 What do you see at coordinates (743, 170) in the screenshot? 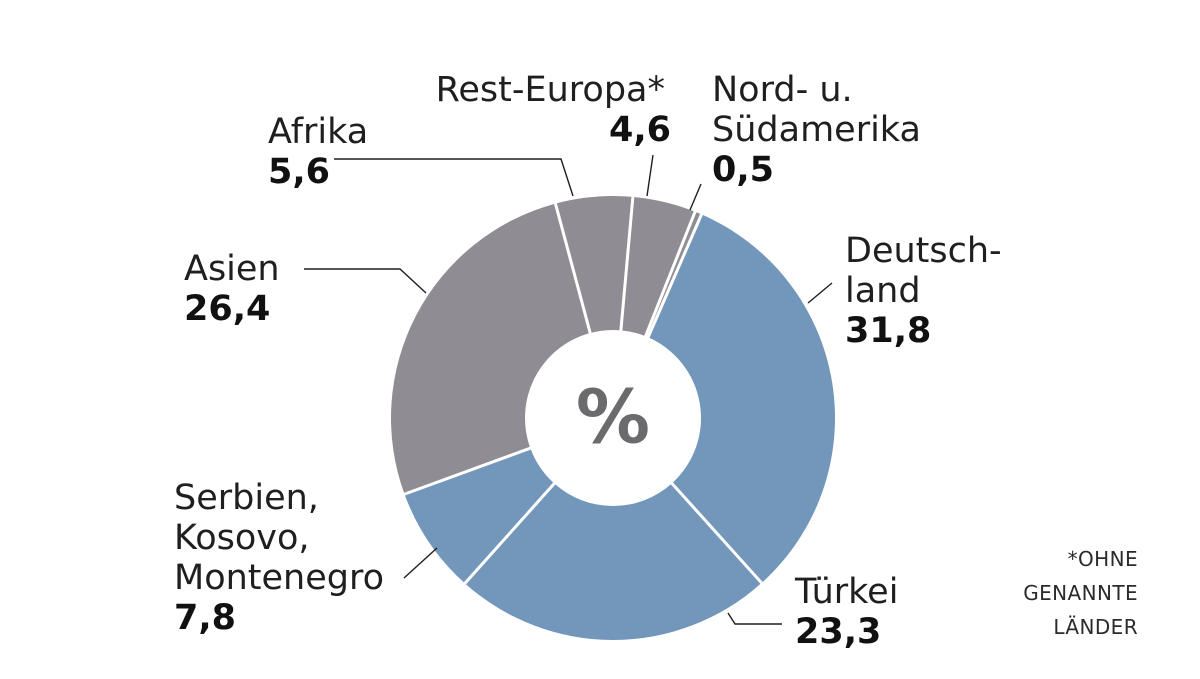
I see `slice-label-value: 0,5` at bounding box center [743, 170].